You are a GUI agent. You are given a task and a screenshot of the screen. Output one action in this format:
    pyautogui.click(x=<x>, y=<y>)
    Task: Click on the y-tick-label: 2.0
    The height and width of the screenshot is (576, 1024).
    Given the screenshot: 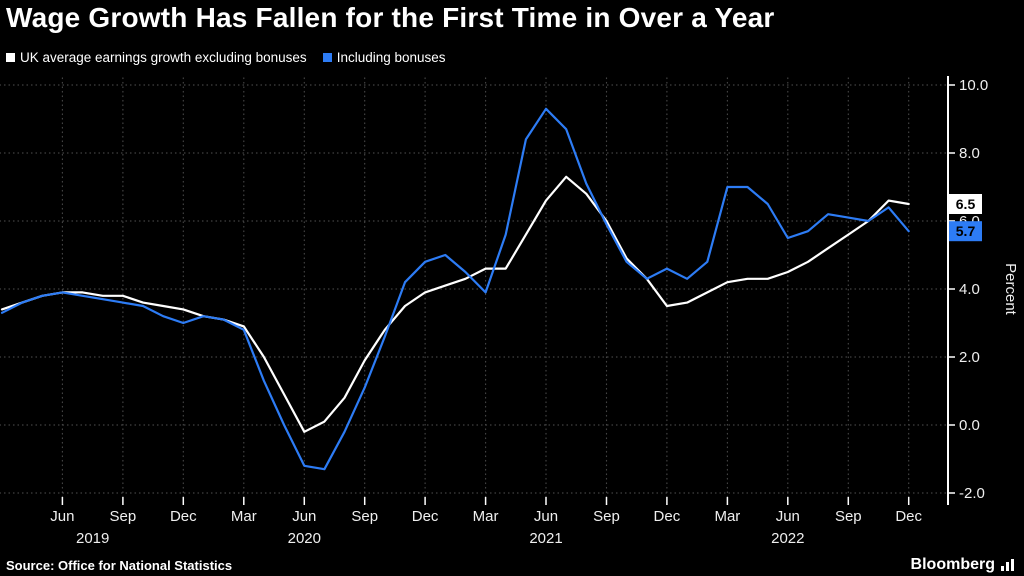 What is the action you would take?
    pyautogui.click(x=969, y=357)
    